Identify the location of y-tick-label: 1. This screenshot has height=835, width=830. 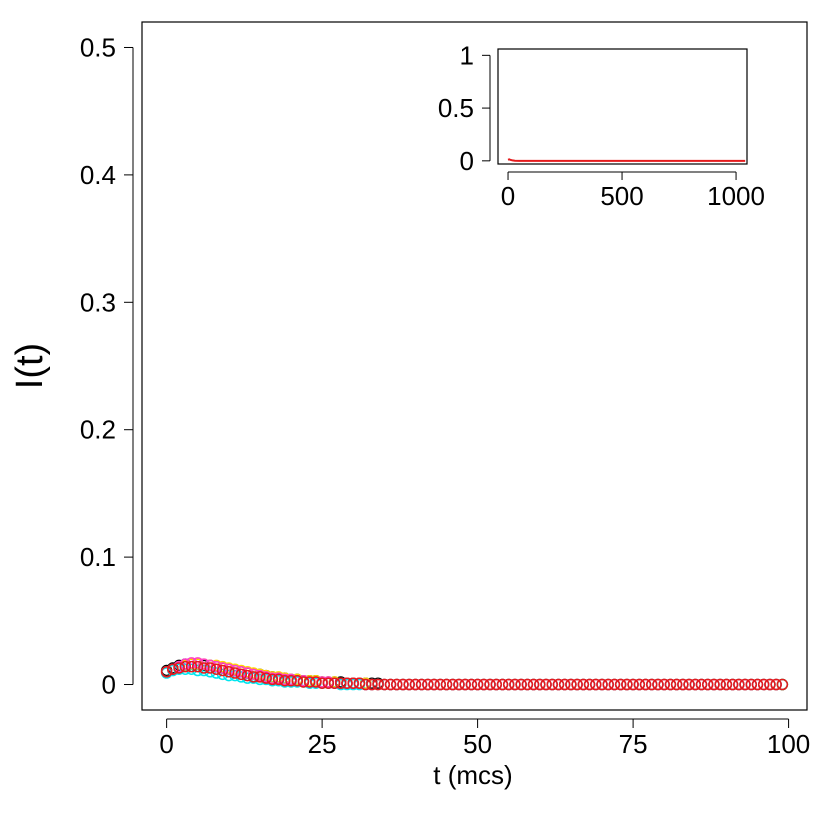
(467, 55).